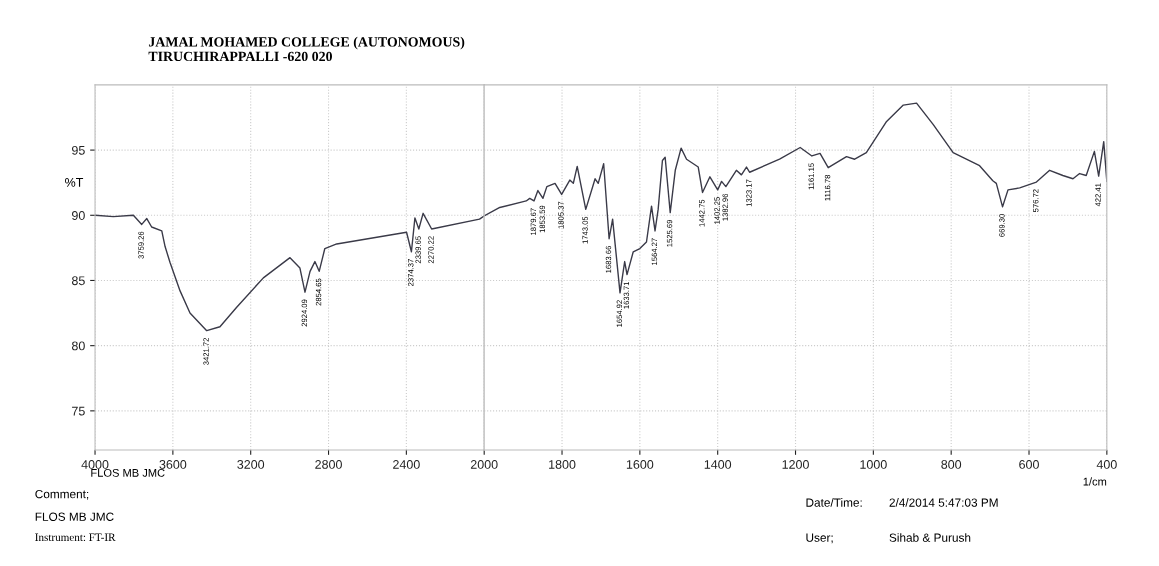  Describe the element at coordinates (484, 464) in the screenshot. I see `x-tick-label: 2000` at that location.